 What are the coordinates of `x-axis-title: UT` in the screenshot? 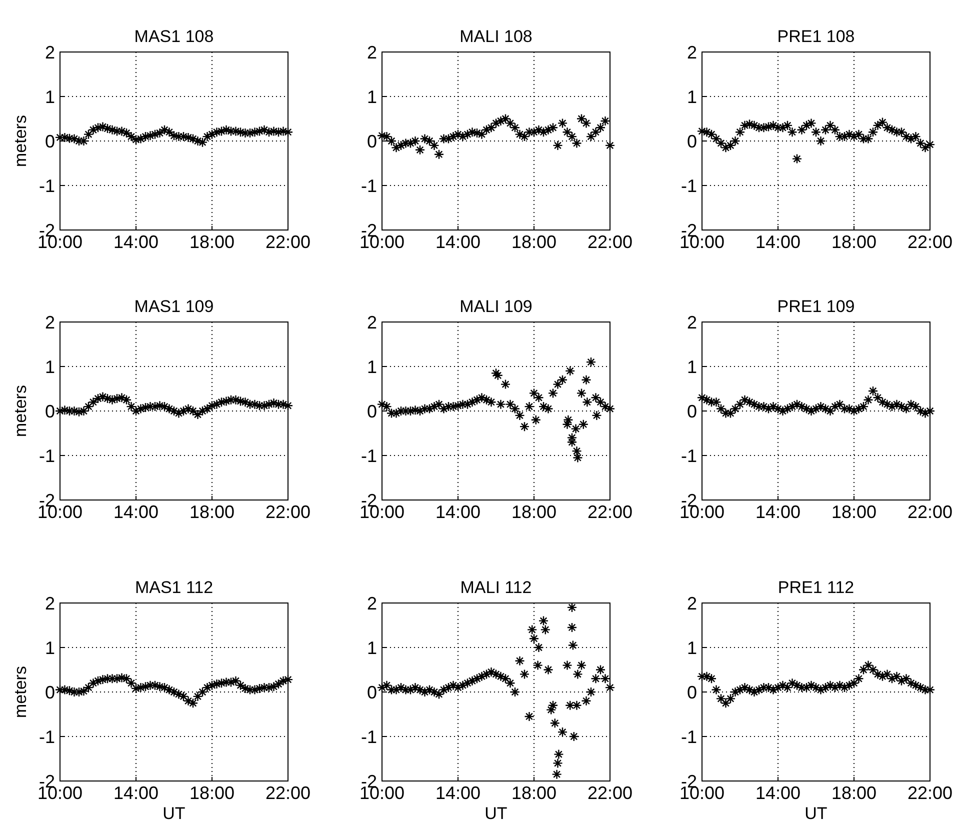 It's located at (496, 813).